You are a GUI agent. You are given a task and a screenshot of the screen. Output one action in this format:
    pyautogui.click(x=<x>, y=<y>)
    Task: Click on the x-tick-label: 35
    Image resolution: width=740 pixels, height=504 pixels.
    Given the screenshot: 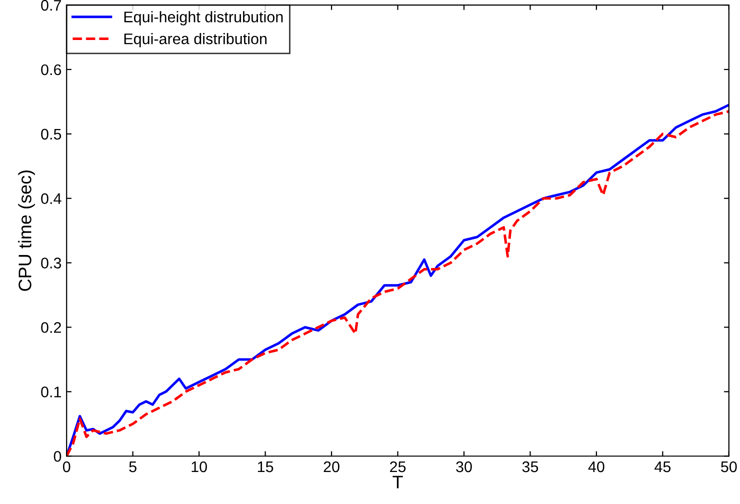 What is the action you would take?
    pyautogui.click(x=530, y=466)
    